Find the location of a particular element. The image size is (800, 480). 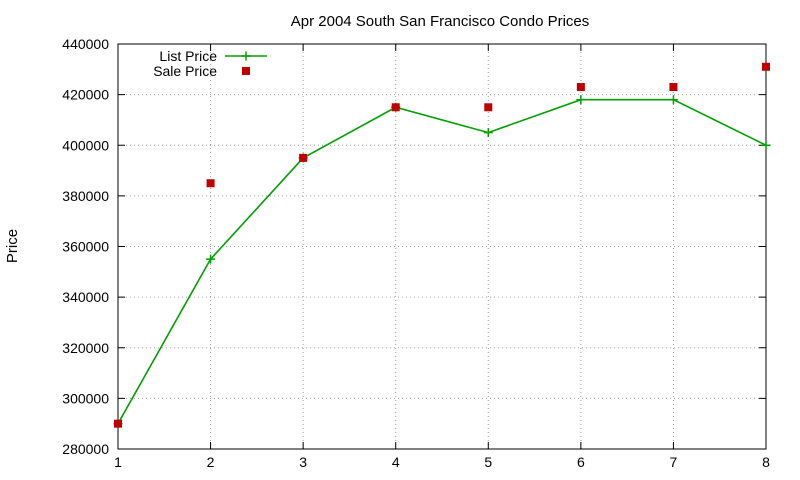

y-tick-label: 280000 is located at coordinates (85, 449).